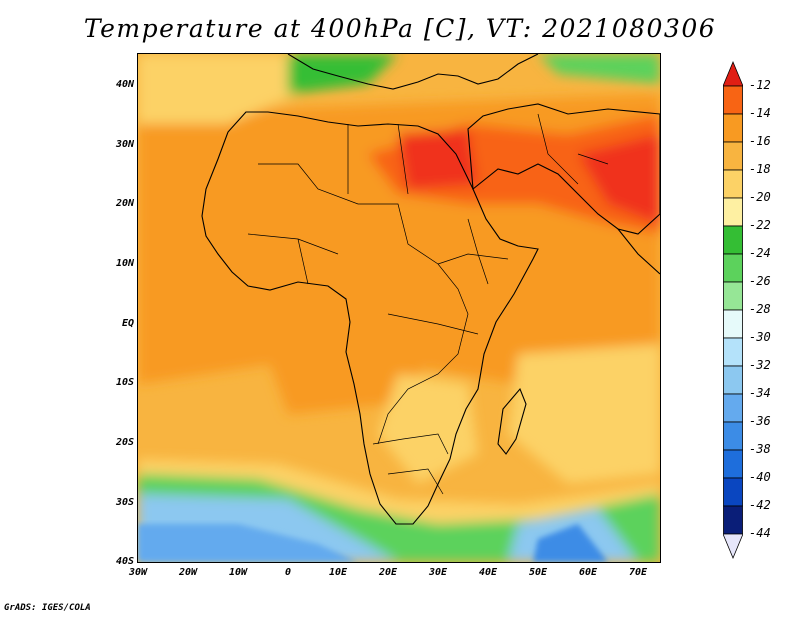 Image resolution: width=800 pixels, height=618 pixels. What do you see at coordinates (760, 309) in the screenshot?
I see `colorbar-label: -28` at bounding box center [760, 309].